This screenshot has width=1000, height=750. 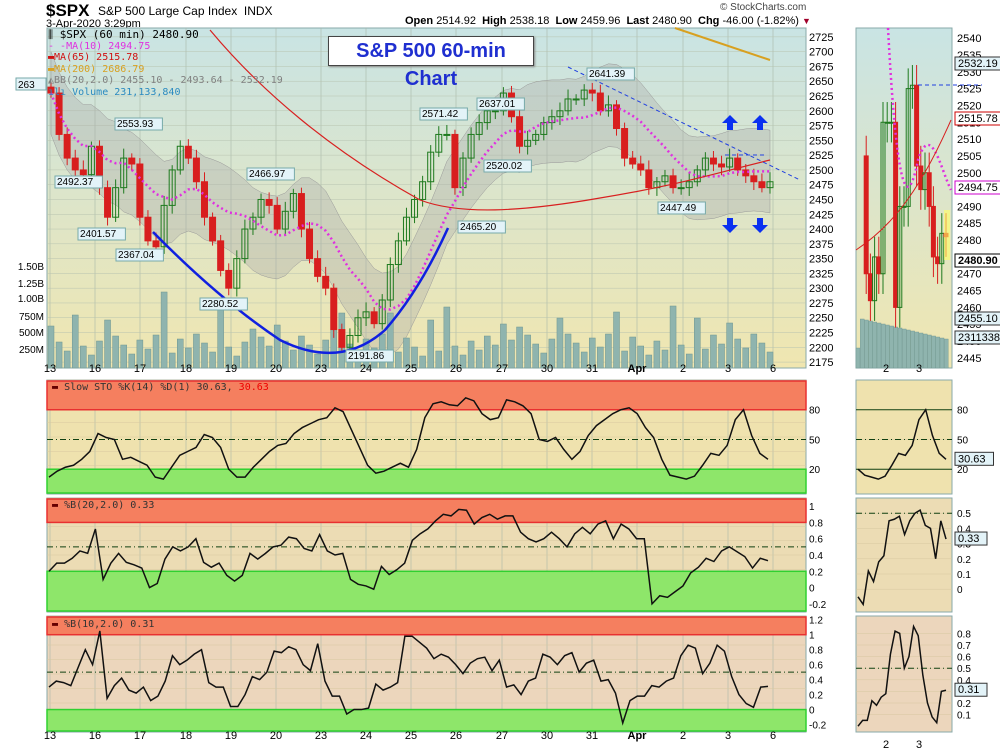 What do you see at coordinates (231, 736) in the screenshot?
I see `svg-text: 19` at bounding box center [231, 736].